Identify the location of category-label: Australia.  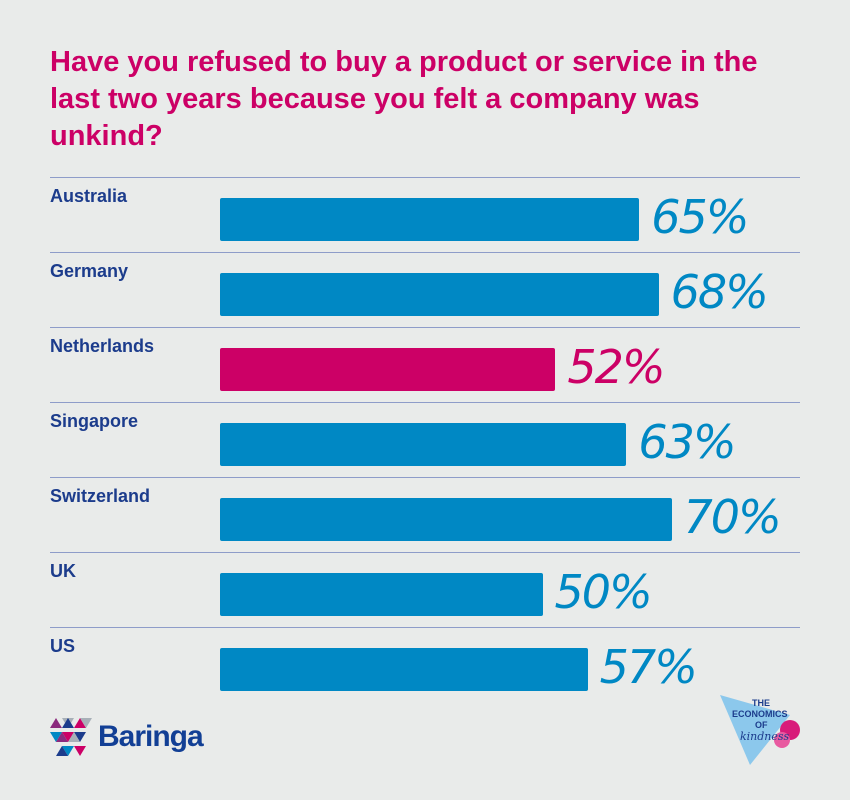
(89, 196).